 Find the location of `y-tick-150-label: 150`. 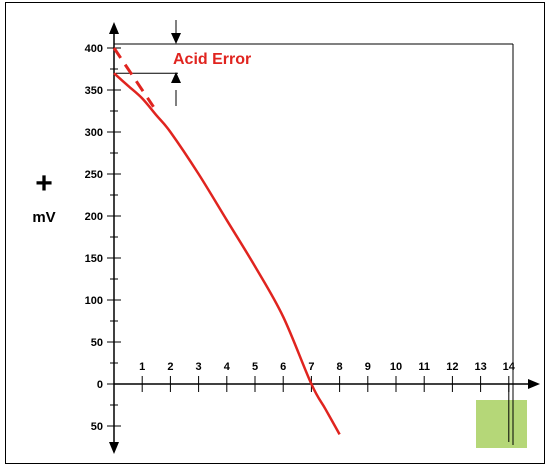

y-tick-150-label: 150 is located at coordinates (94, 259).